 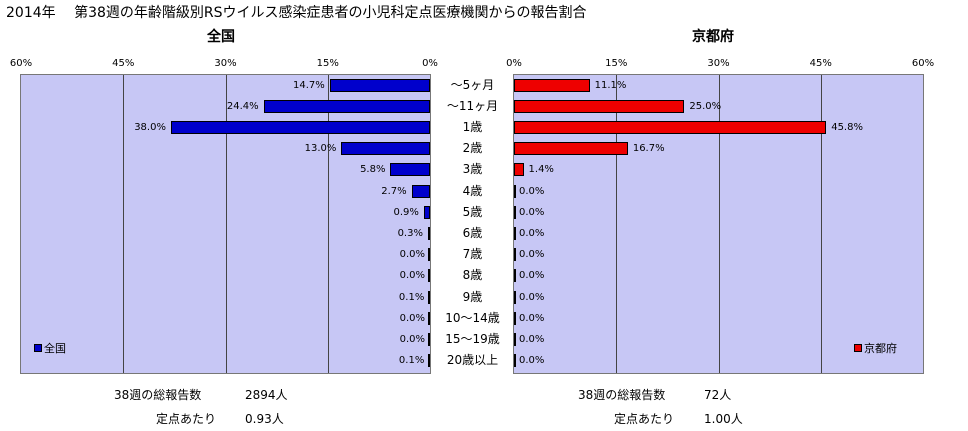 What do you see at coordinates (266, 395) in the screenshot?
I see `national-total-value: 2894人` at bounding box center [266, 395].